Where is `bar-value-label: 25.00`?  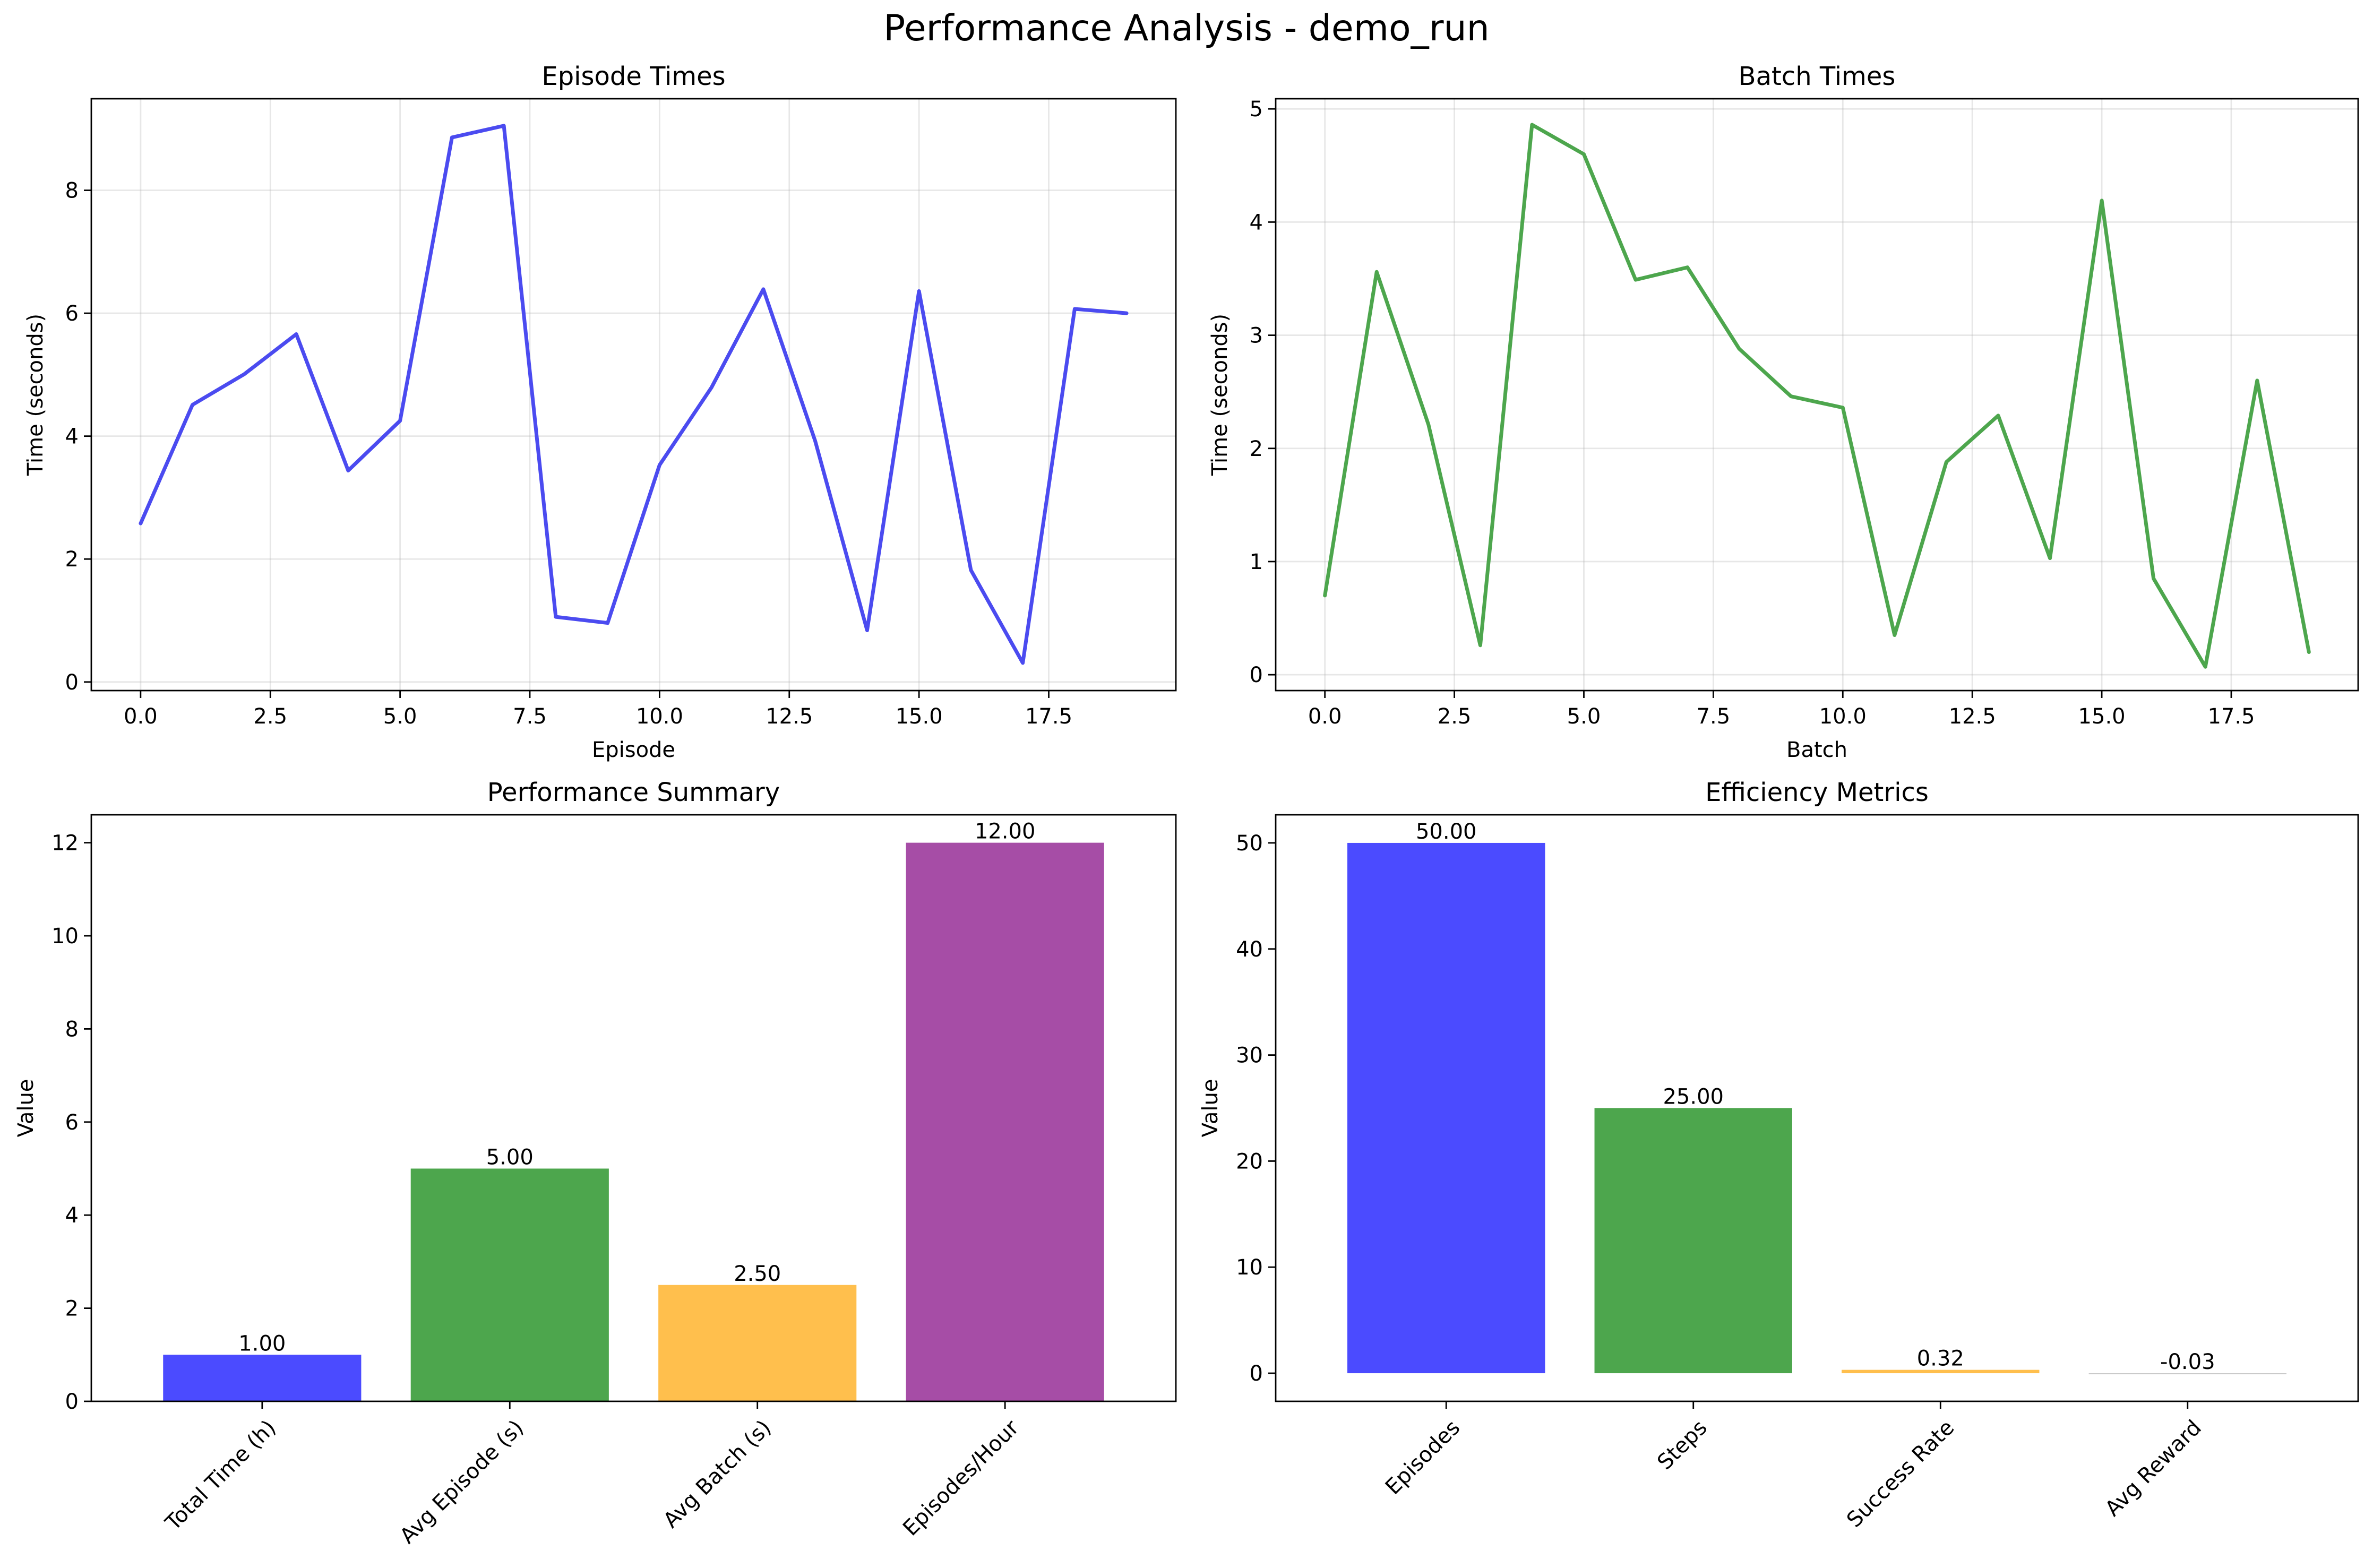
bar-value-label: 25.00 is located at coordinates (1693, 1097).